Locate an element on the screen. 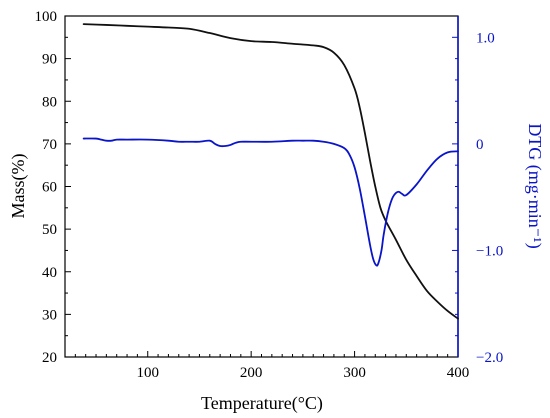 The height and width of the screenshot is (418, 550). y-tick-label: 60 is located at coordinates (49, 188).